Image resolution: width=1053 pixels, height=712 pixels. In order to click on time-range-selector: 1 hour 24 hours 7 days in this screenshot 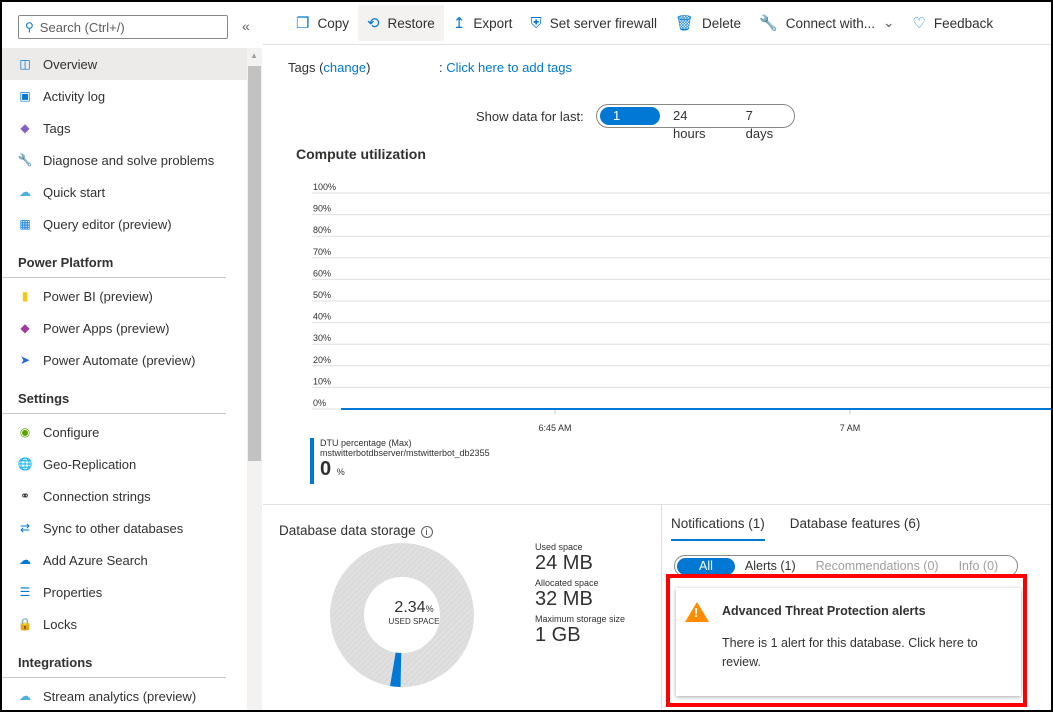, I will do `click(695, 122)`.